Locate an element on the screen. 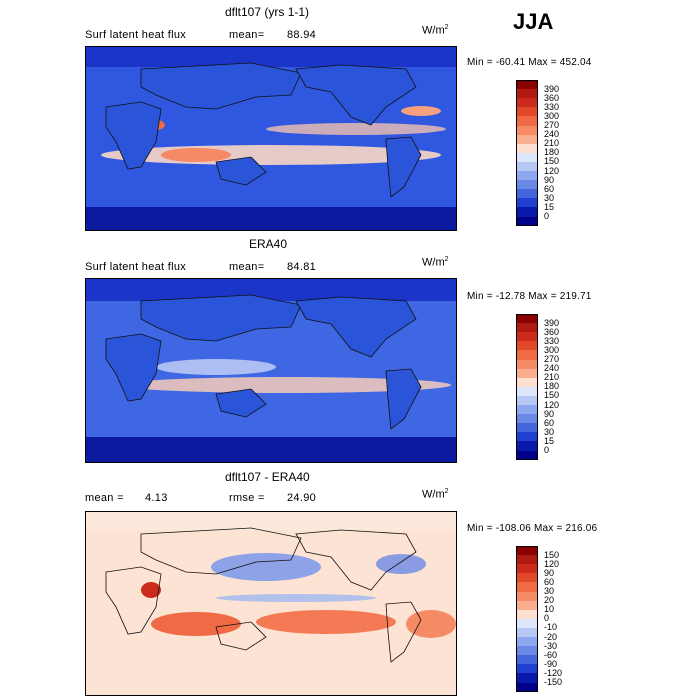 The height and width of the screenshot is (700, 700). colorbar-tick-label: 390 is located at coordinates (552, 88).